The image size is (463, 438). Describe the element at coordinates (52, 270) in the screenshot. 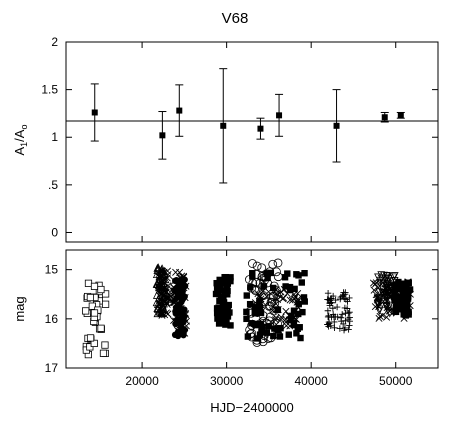

I see `bottom-y-tick-label: 15` at that location.